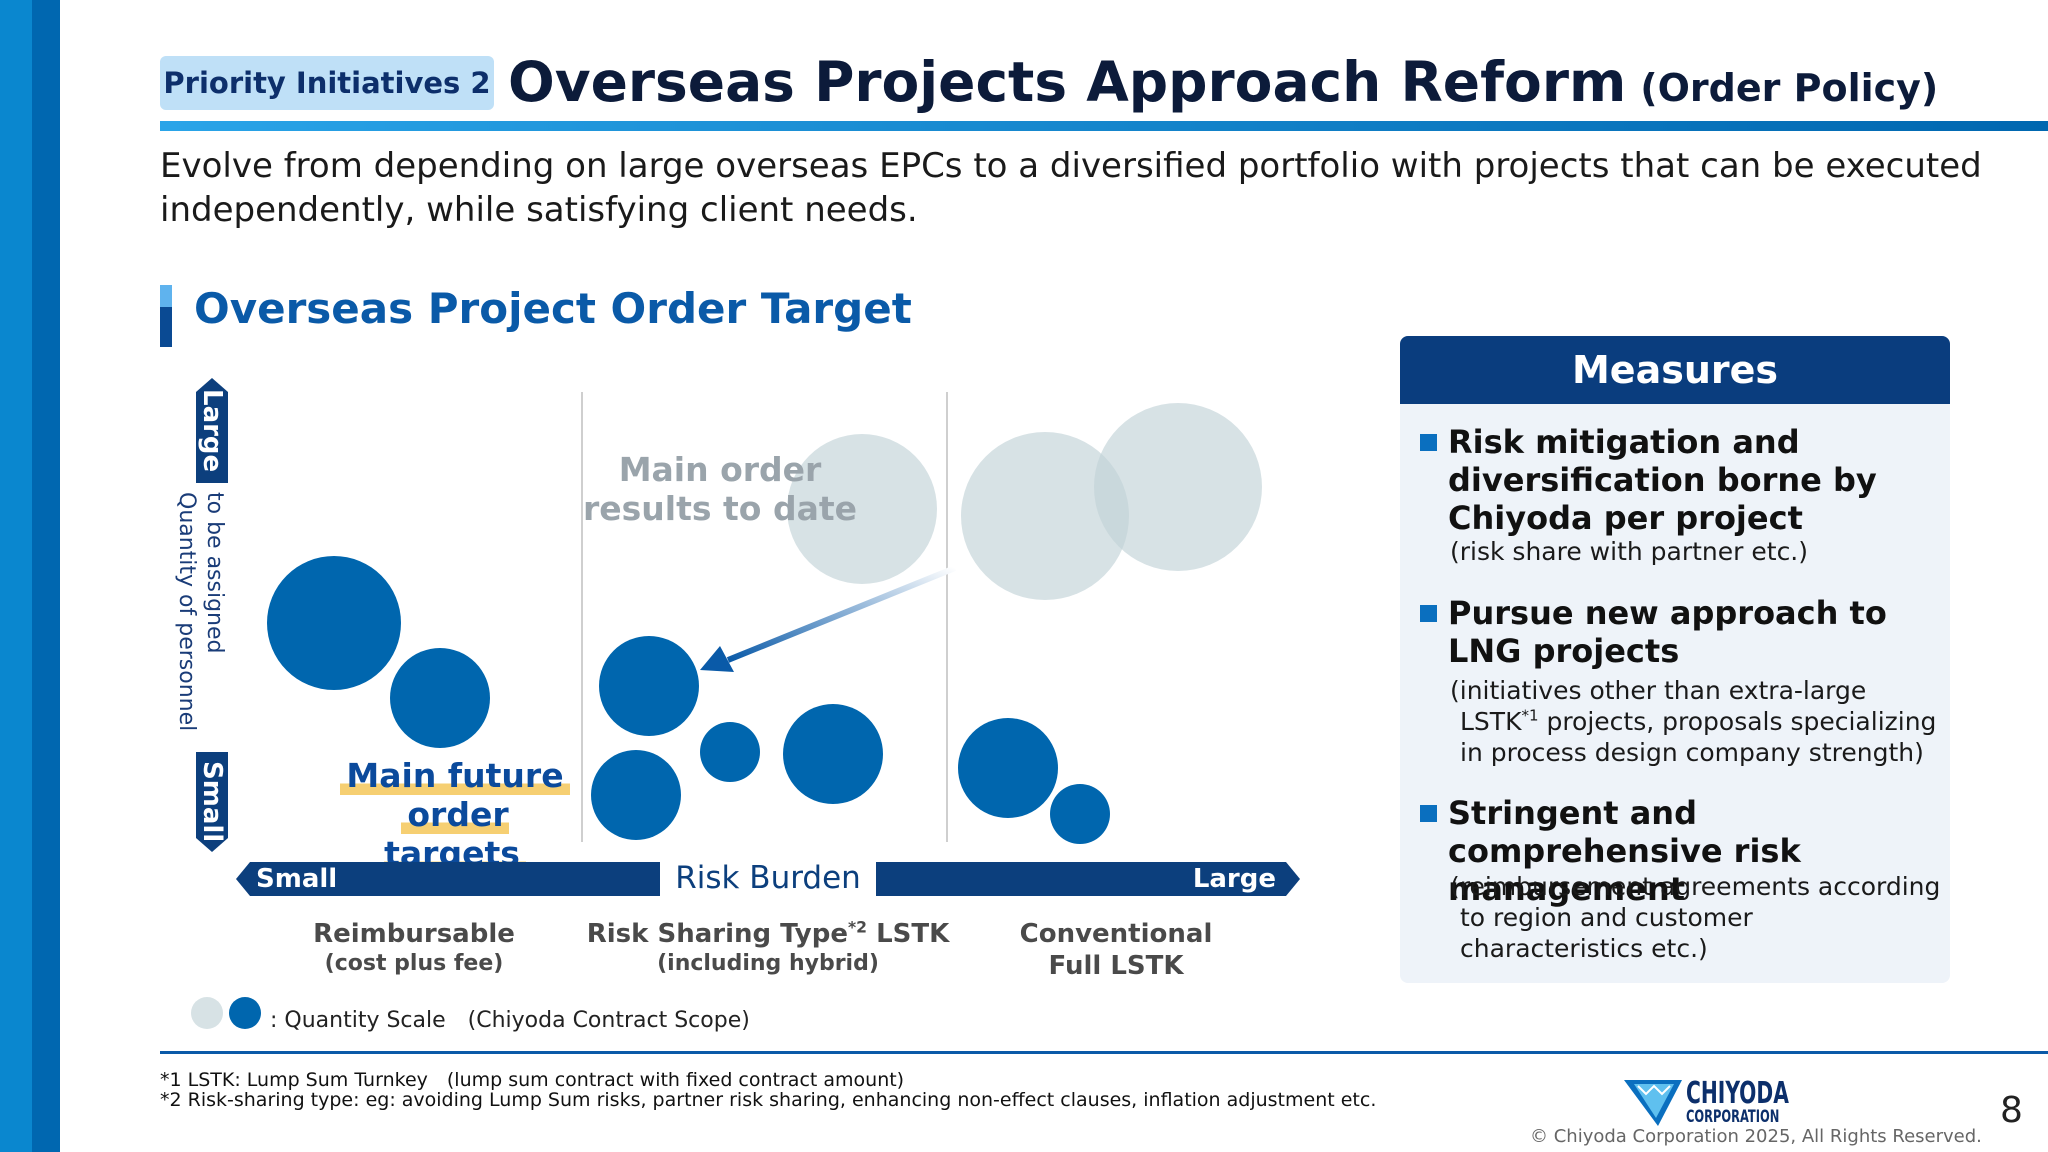  What do you see at coordinates (553, 308) in the screenshot?
I see `section-title: Overseas Project Order Target` at bounding box center [553, 308].